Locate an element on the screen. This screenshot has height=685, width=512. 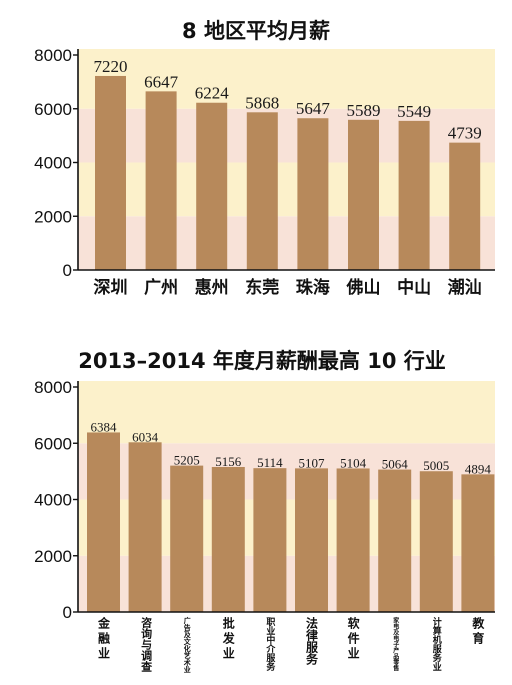
chart-2-y-tick-label: 8000 is located at coordinates (53, 387).